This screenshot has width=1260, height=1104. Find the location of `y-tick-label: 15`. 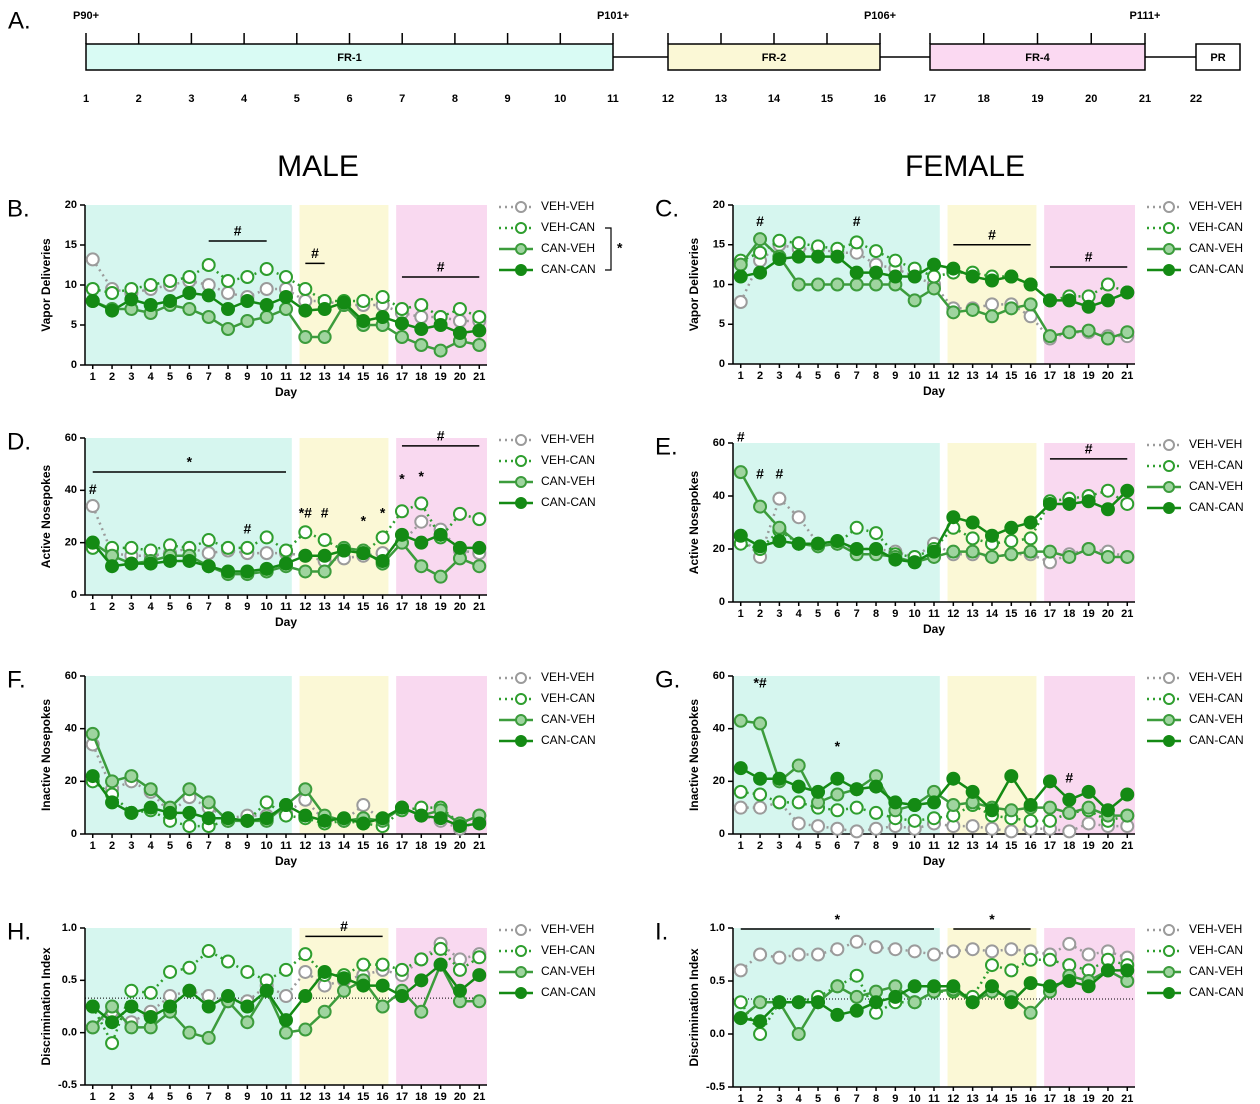

y-tick-label: 15 is located at coordinates (71, 245).